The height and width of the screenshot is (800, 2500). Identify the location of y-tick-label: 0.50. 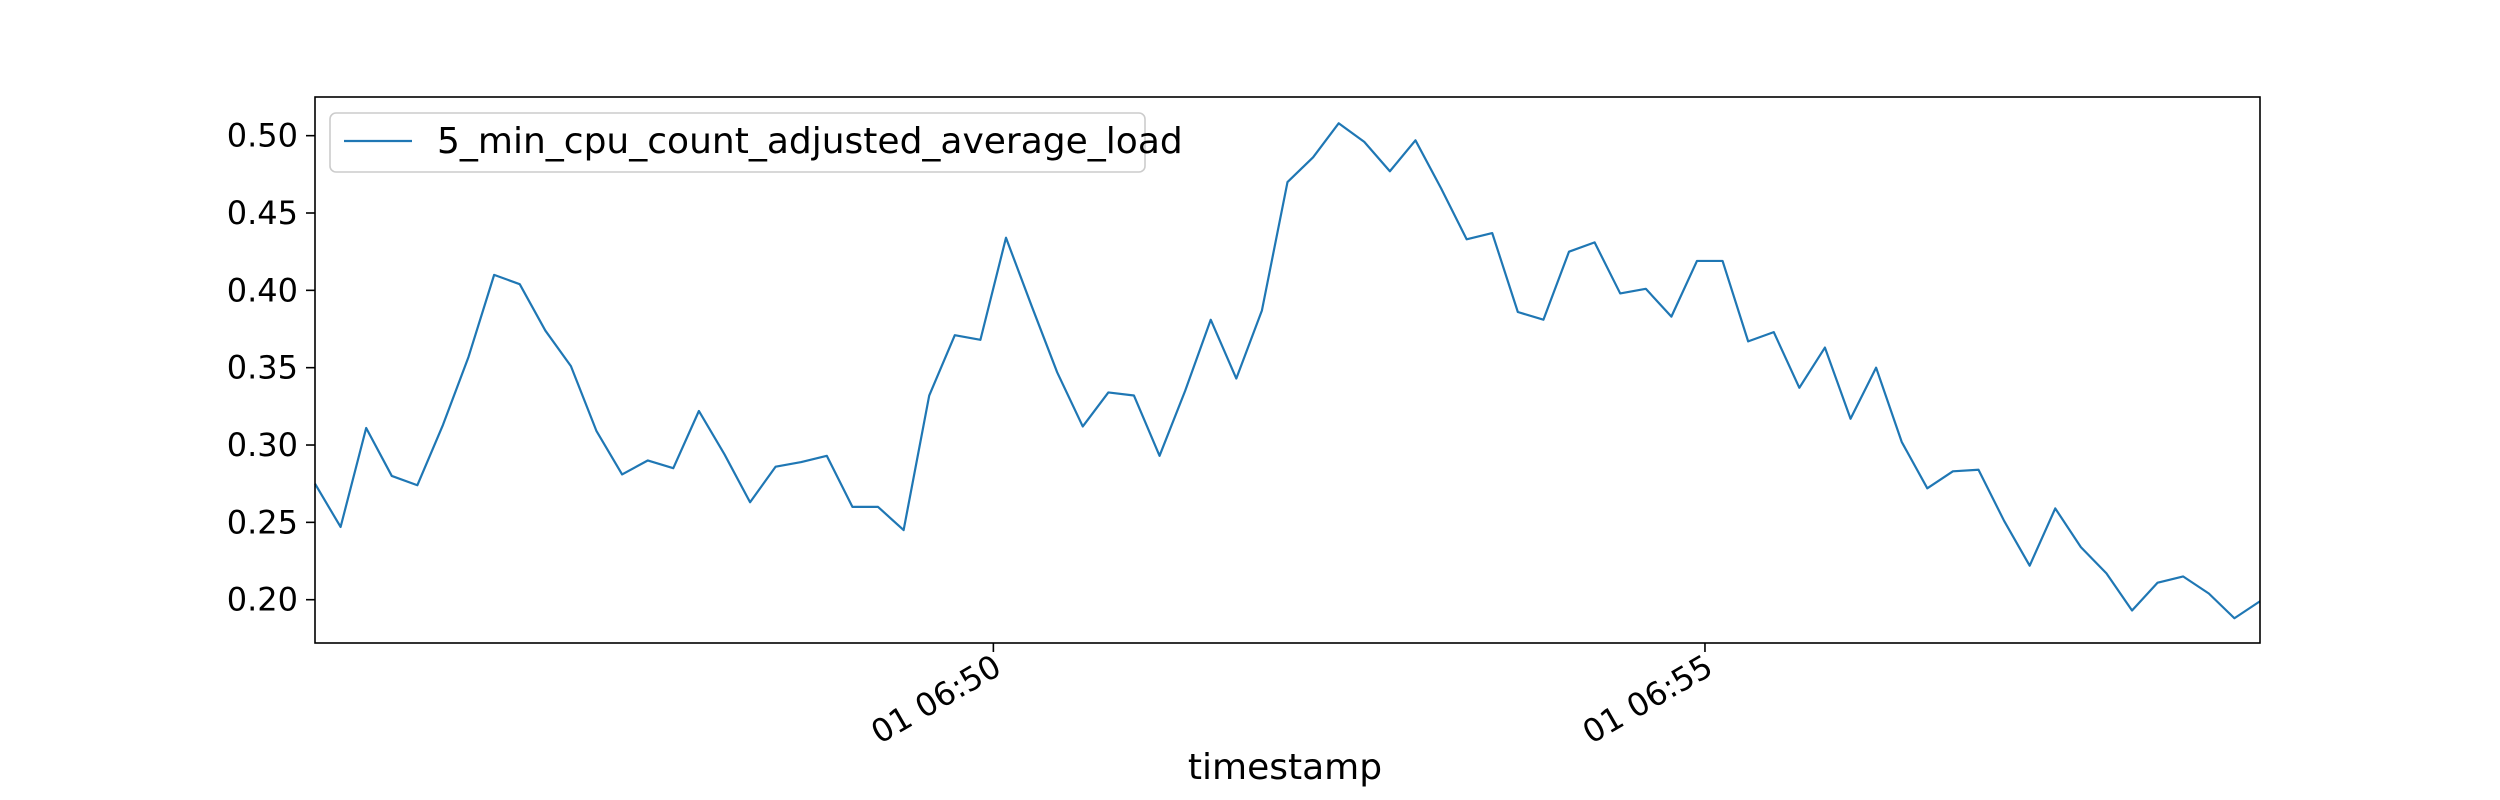
(262, 136).